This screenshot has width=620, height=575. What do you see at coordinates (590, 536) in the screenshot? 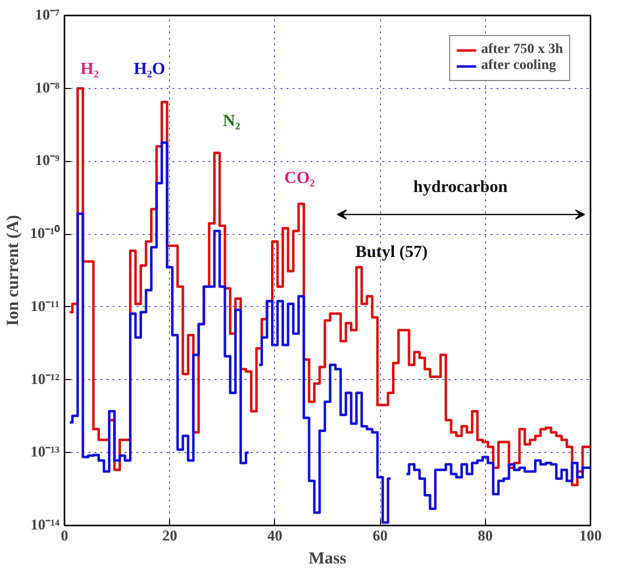
I see `x-tick-label: 100` at bounding box center [590, 536].